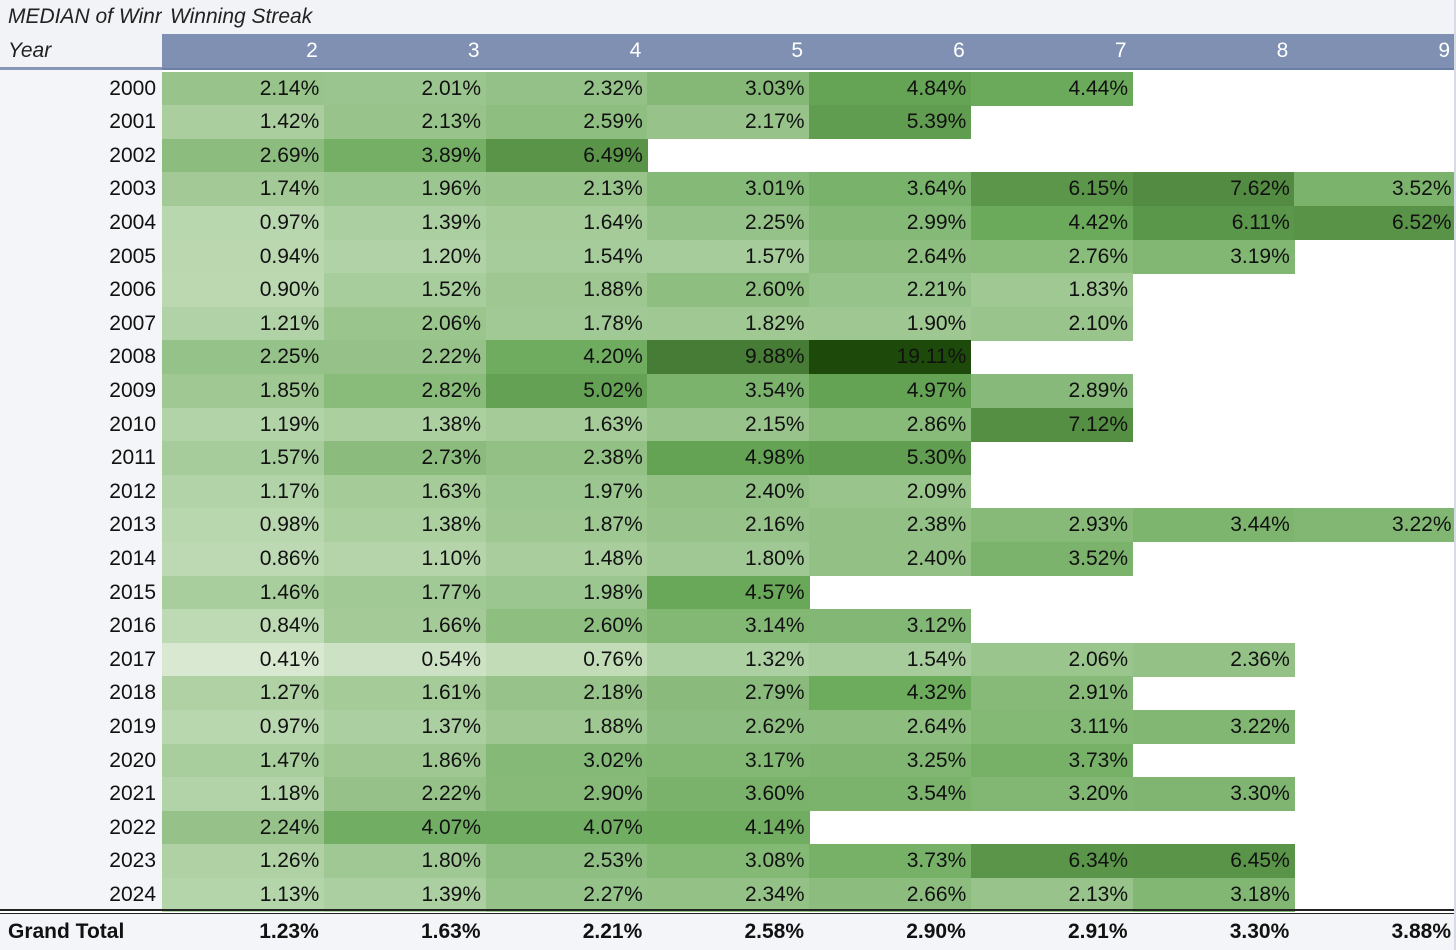 The width and height of the screenshot is (1456, 950). What do you see at coordinates (243, 861) in the screenshot?
I see `table-cell: 1.26%` at bounding box center [243, 861].